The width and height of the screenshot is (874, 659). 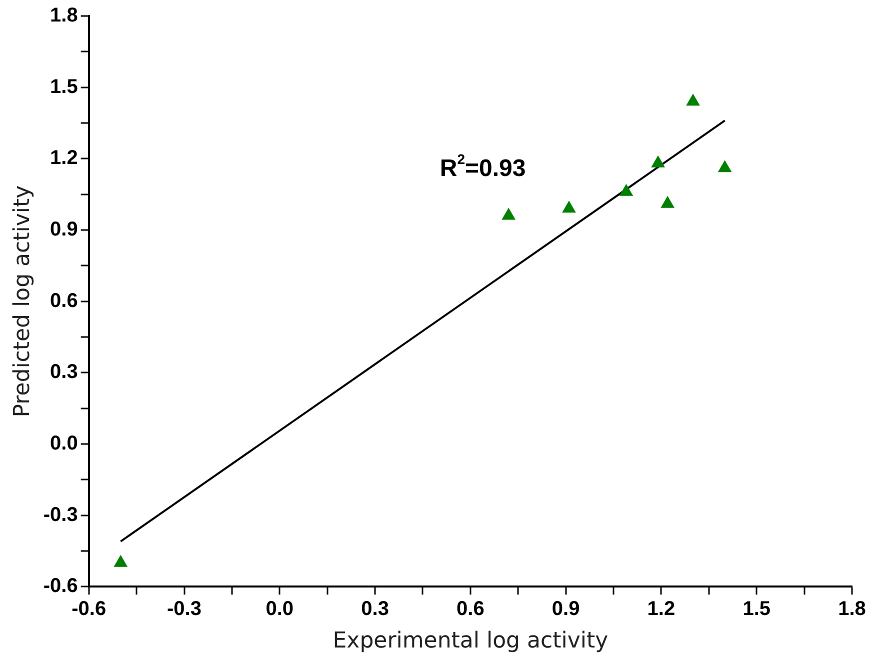 I want to click on x-tick-label: 0.6, so click(x=470, y=609).